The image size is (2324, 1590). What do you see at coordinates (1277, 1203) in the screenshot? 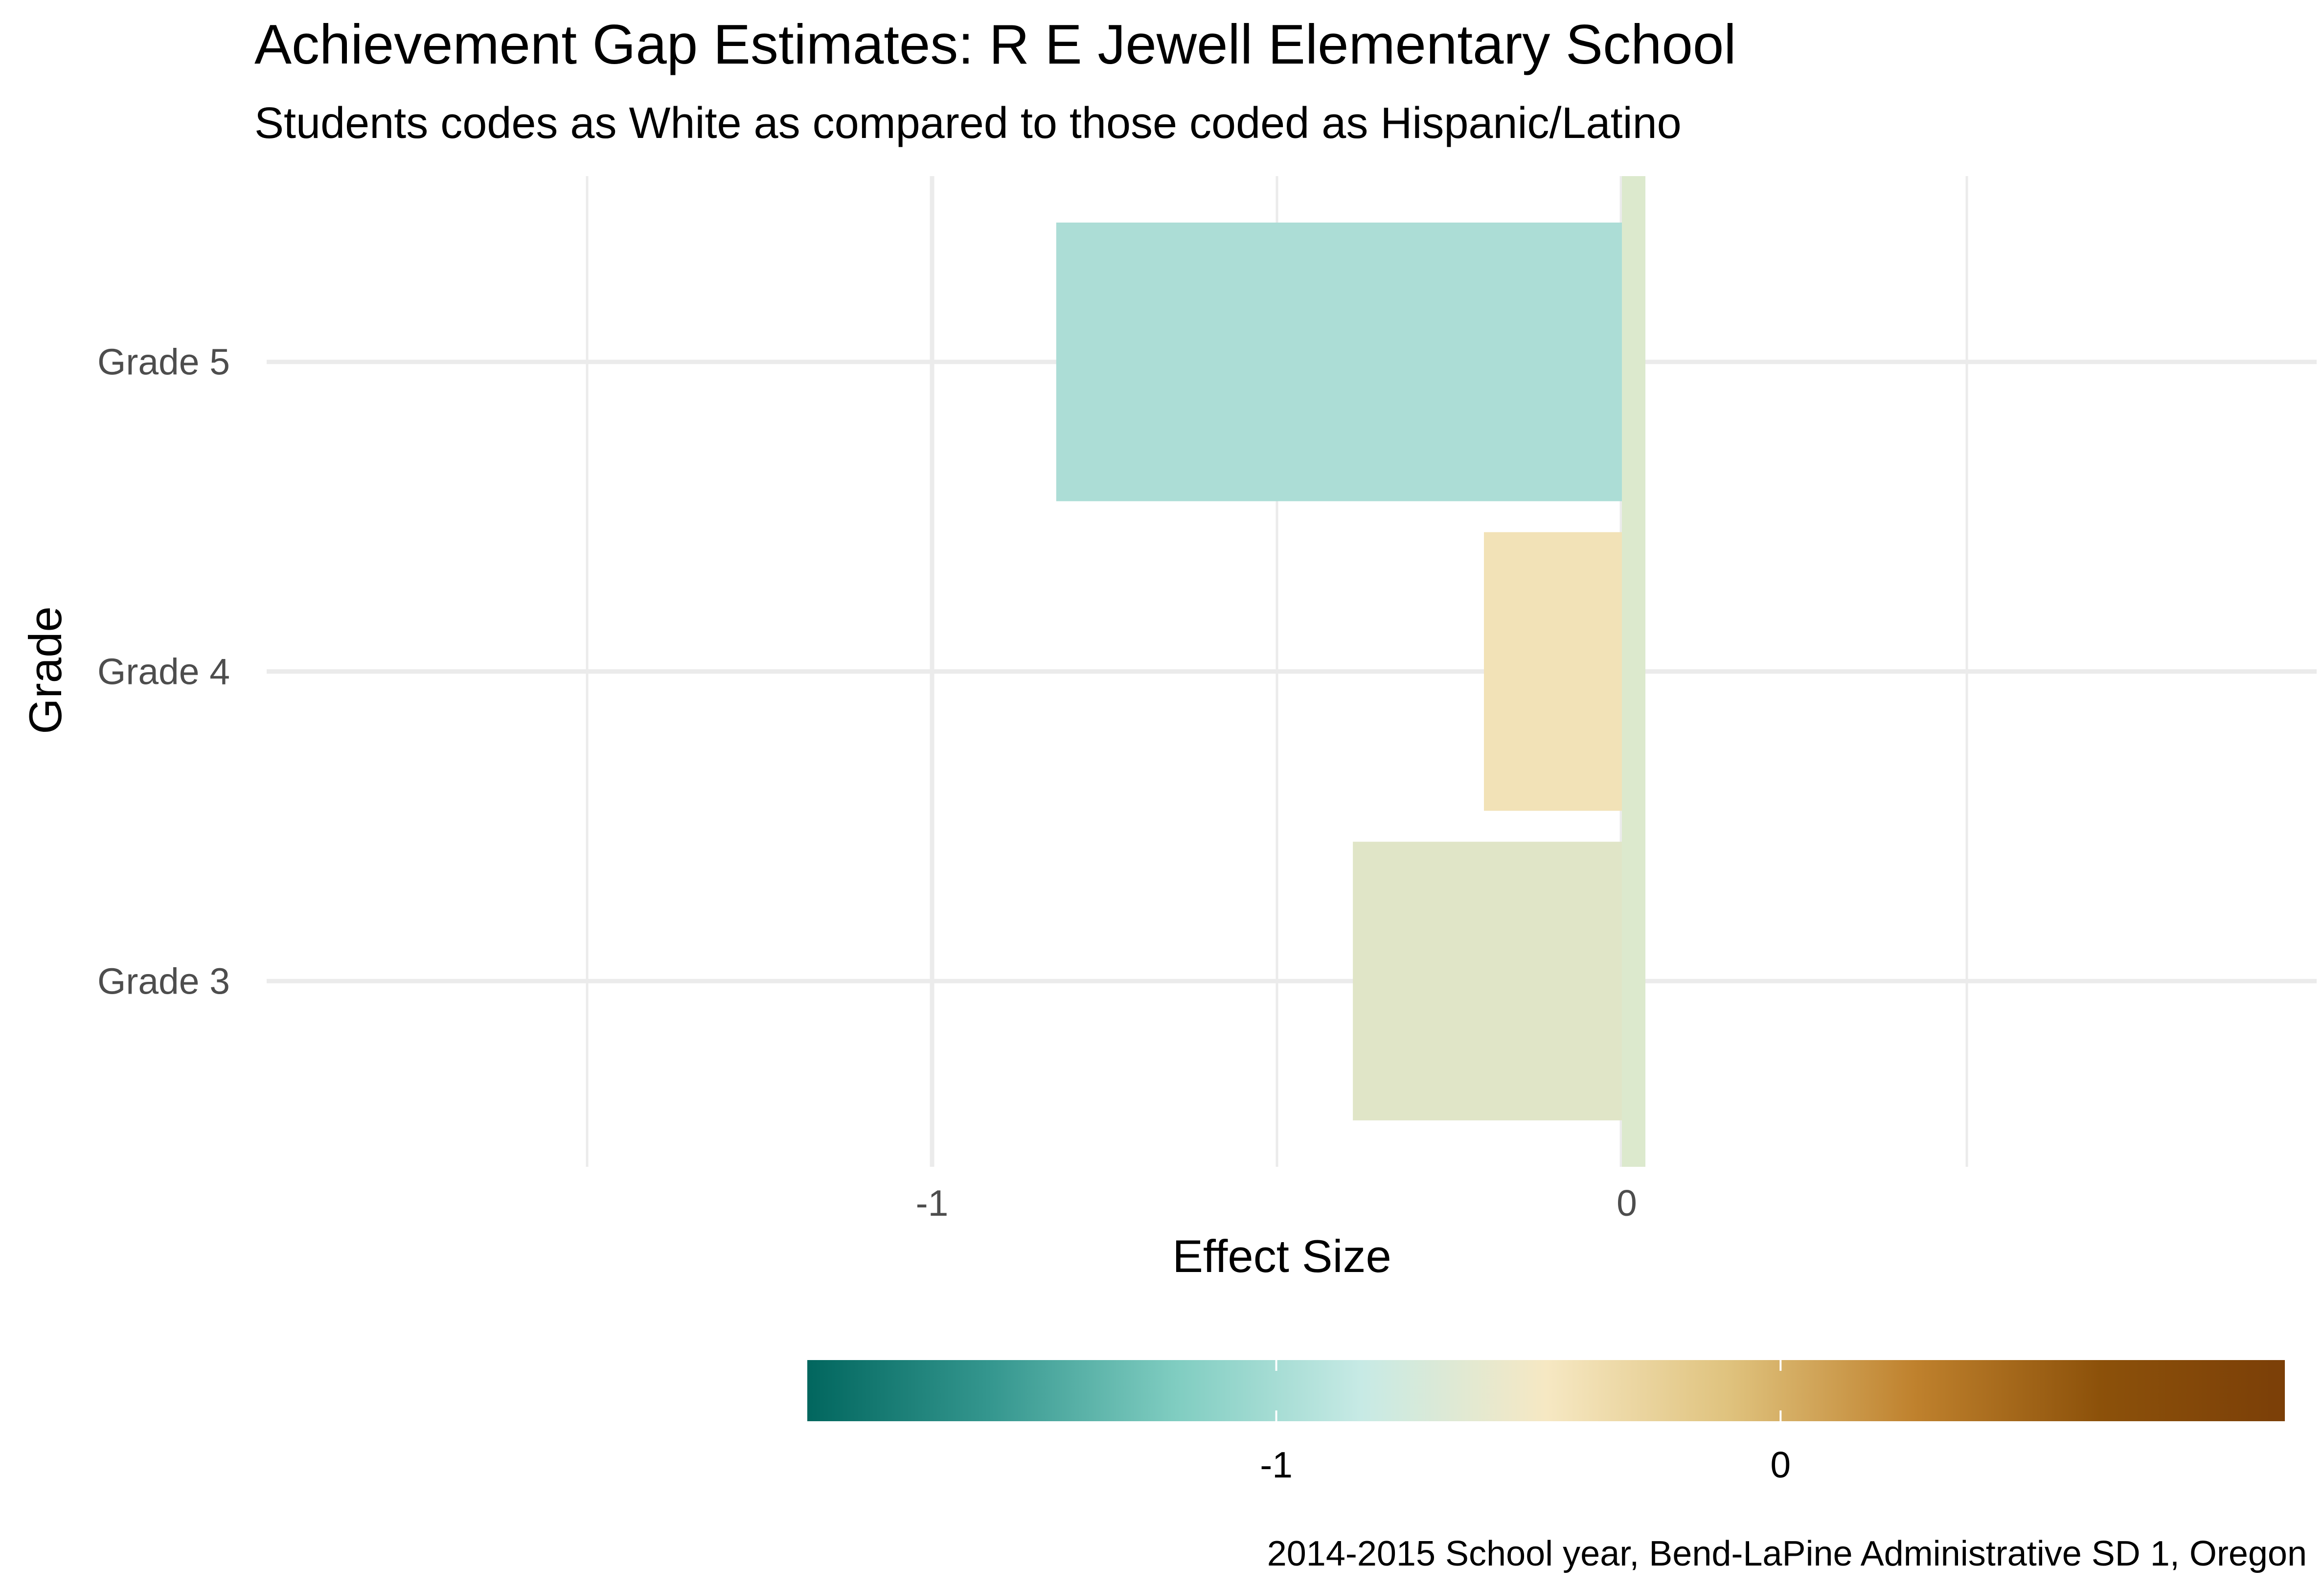
I see `x-axis-ticks: -1 0` at bounding box center [1277, 1203].